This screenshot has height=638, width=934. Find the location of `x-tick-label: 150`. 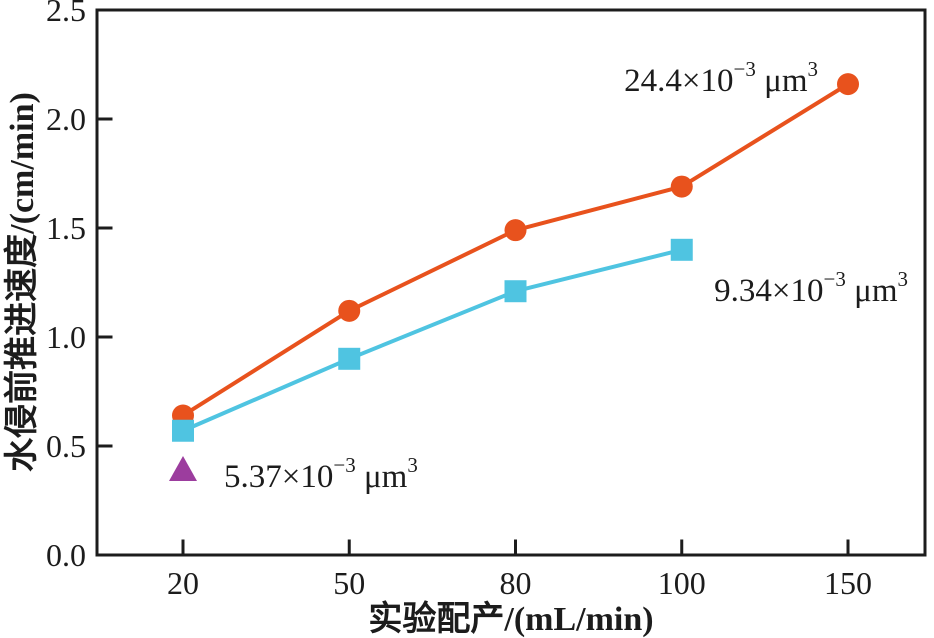

x-tick-label: 150 is located at coordinates (848, 583).